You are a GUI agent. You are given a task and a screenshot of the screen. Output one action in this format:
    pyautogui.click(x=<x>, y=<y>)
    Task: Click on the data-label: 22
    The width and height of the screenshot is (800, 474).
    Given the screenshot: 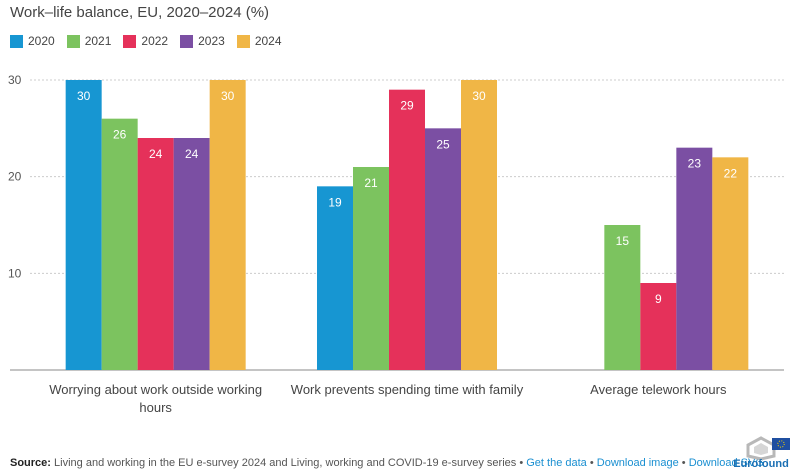 What is the action you would take?
    pyautogui.click(x=731, y=173)
    